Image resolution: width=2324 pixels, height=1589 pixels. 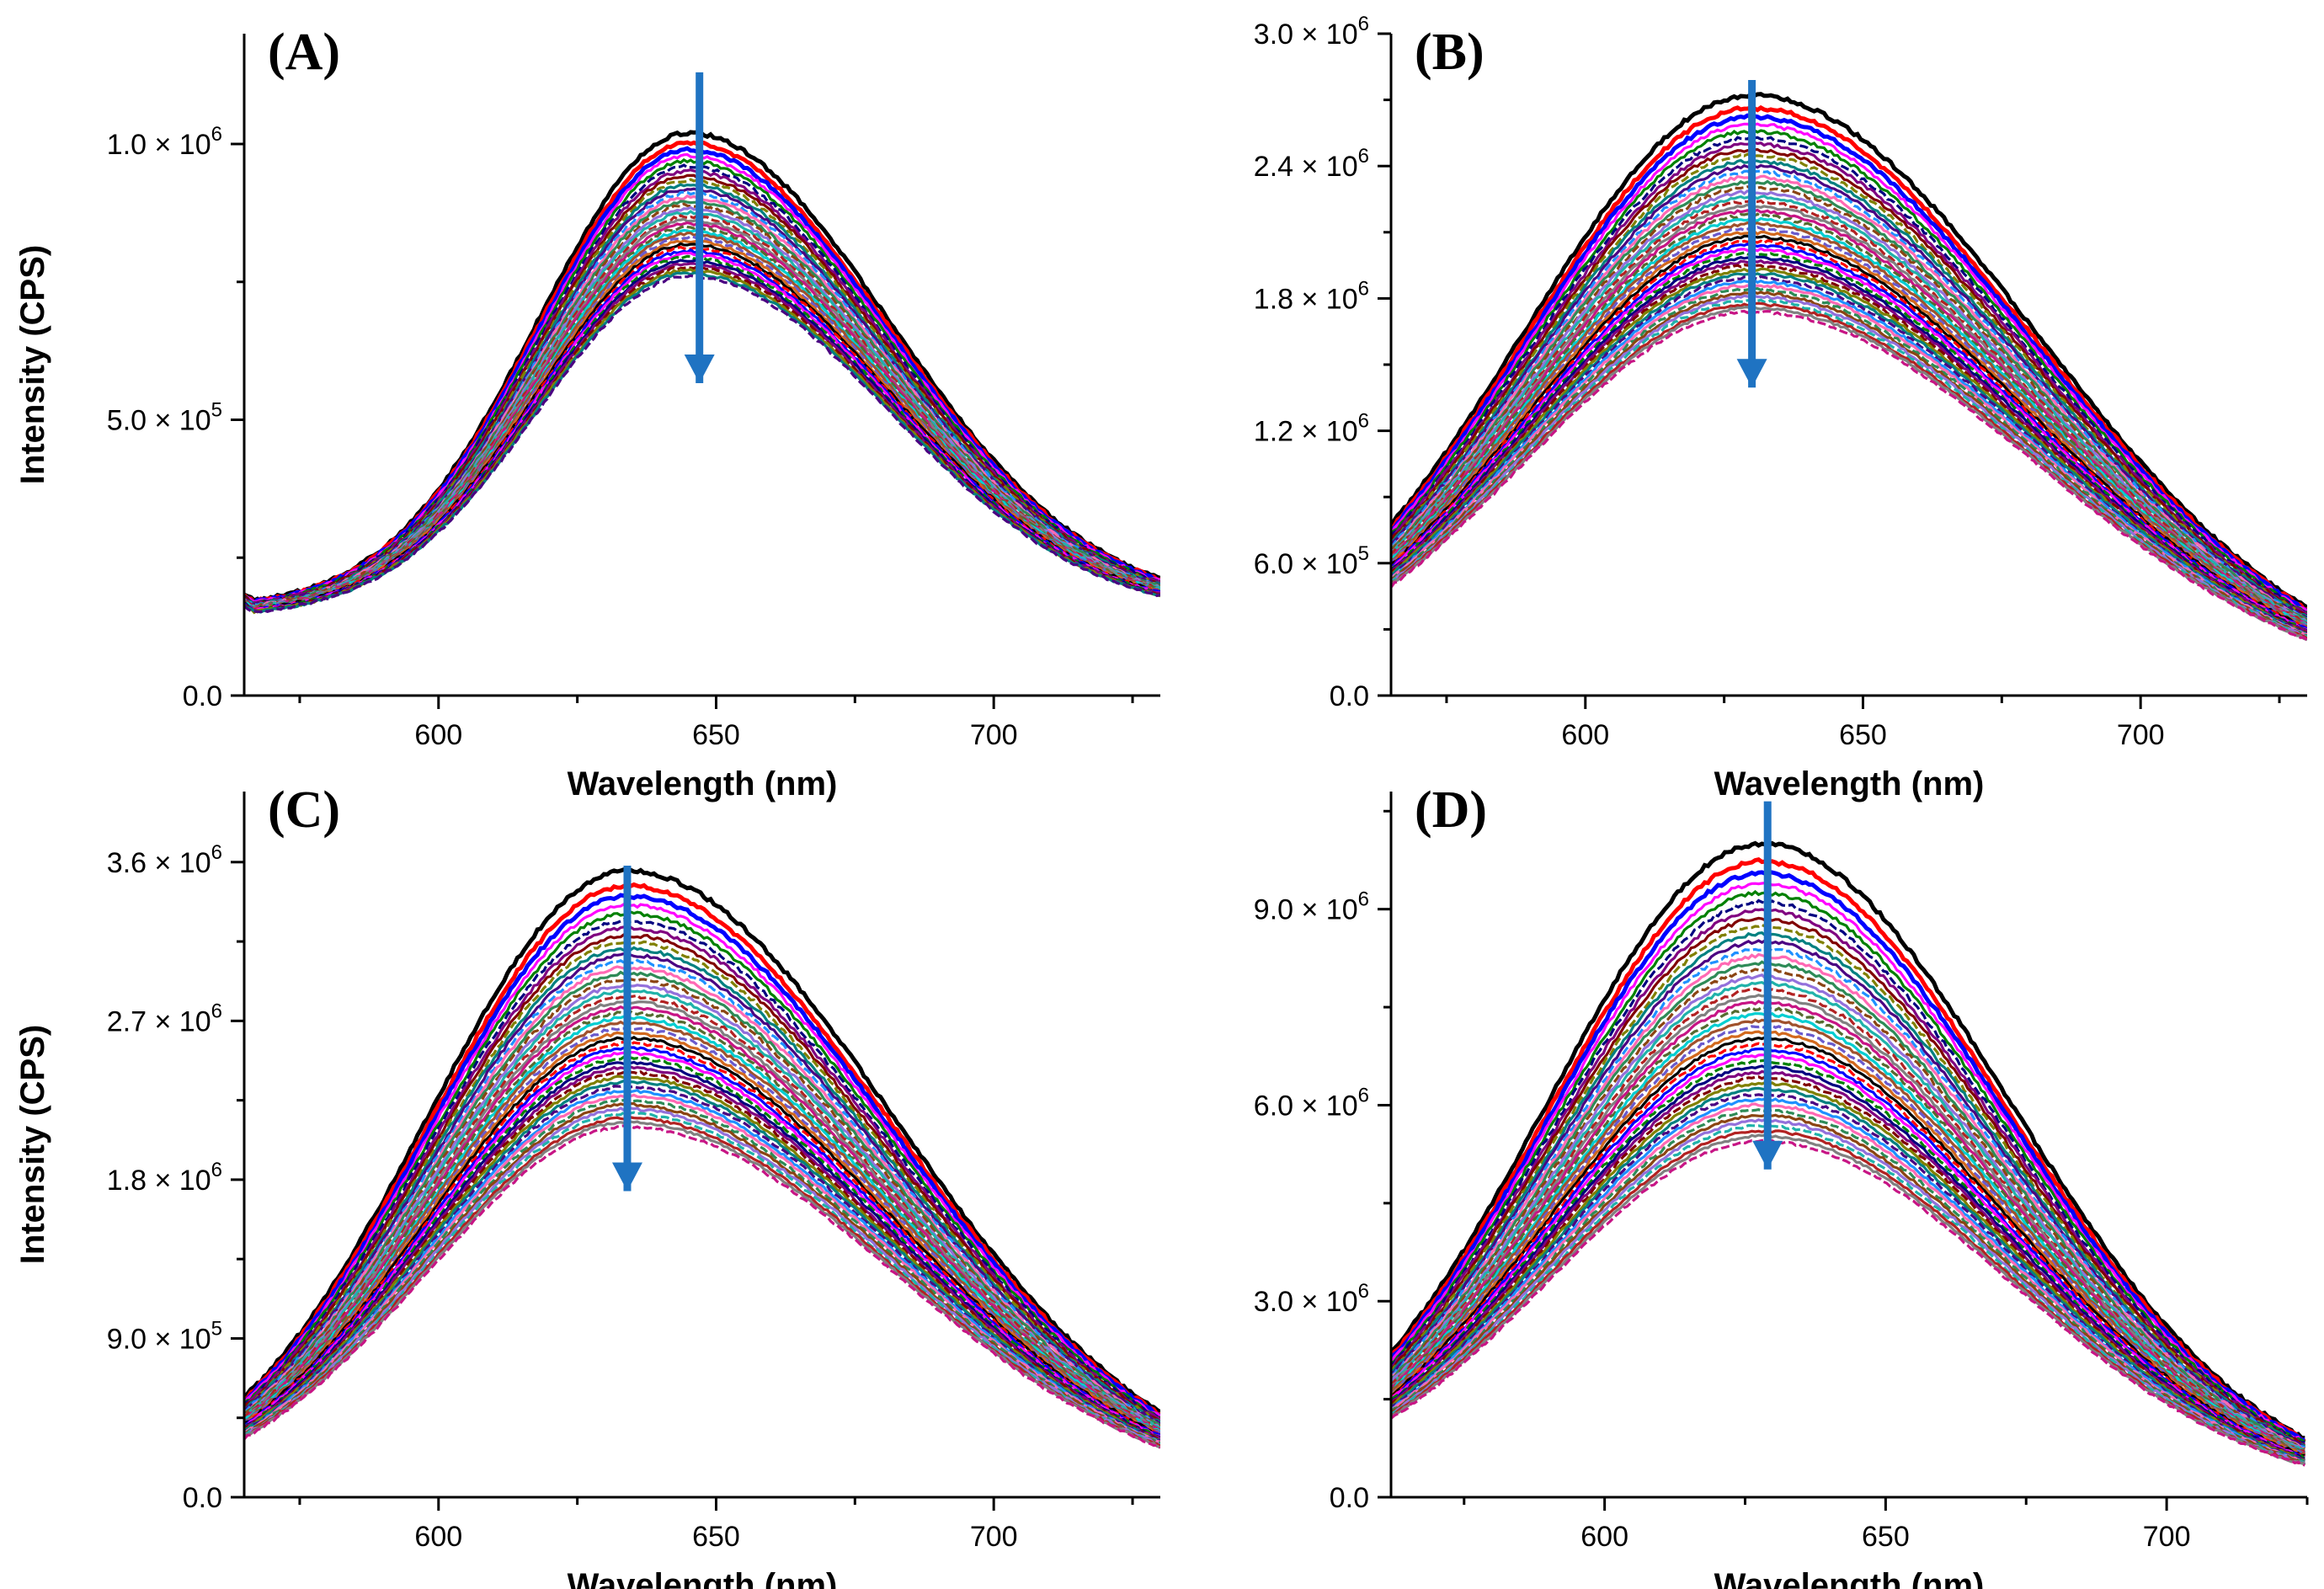 What do you see at coordinates (32, 364) in the screenshot?
I see `y-axis-title: Intensity (CPS)` at bounding box center [32, 364].